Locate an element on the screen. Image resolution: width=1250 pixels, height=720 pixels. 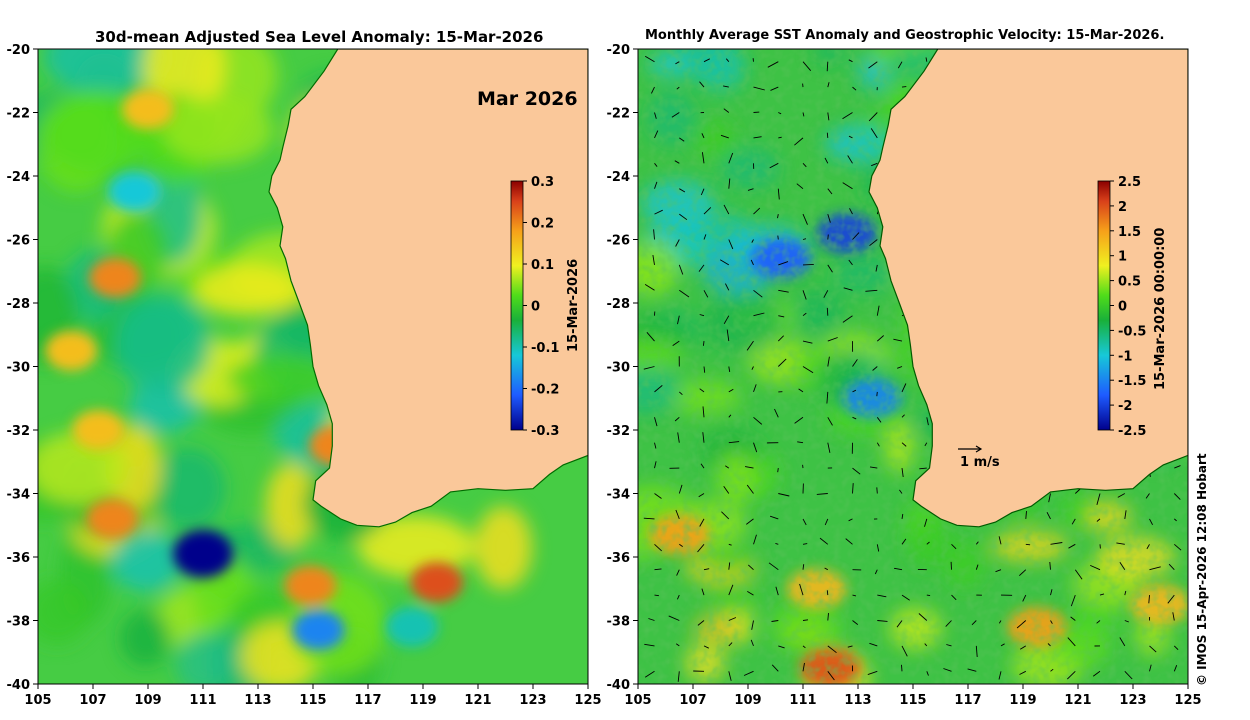
y-tick-label: -36 is located at coordinates (19, 558).